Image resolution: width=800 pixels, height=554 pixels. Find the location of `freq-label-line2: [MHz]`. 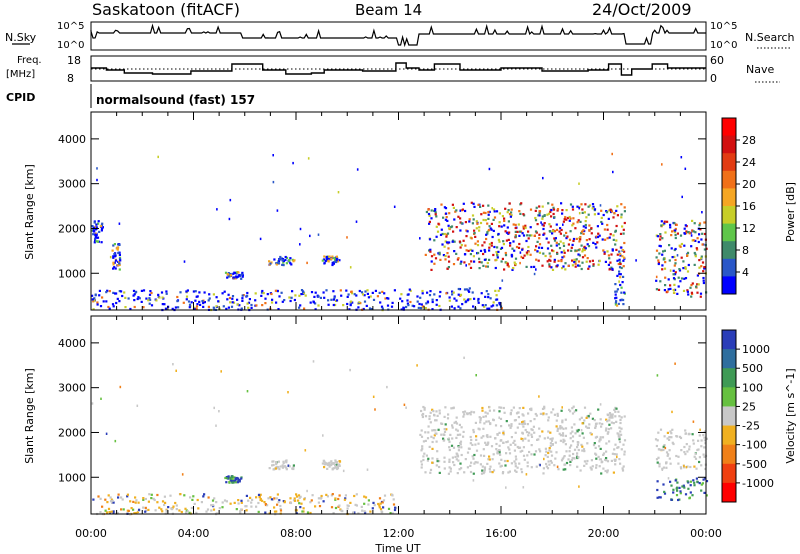

freq-label-line2: [MHz] is located at coordinates (20, 74).